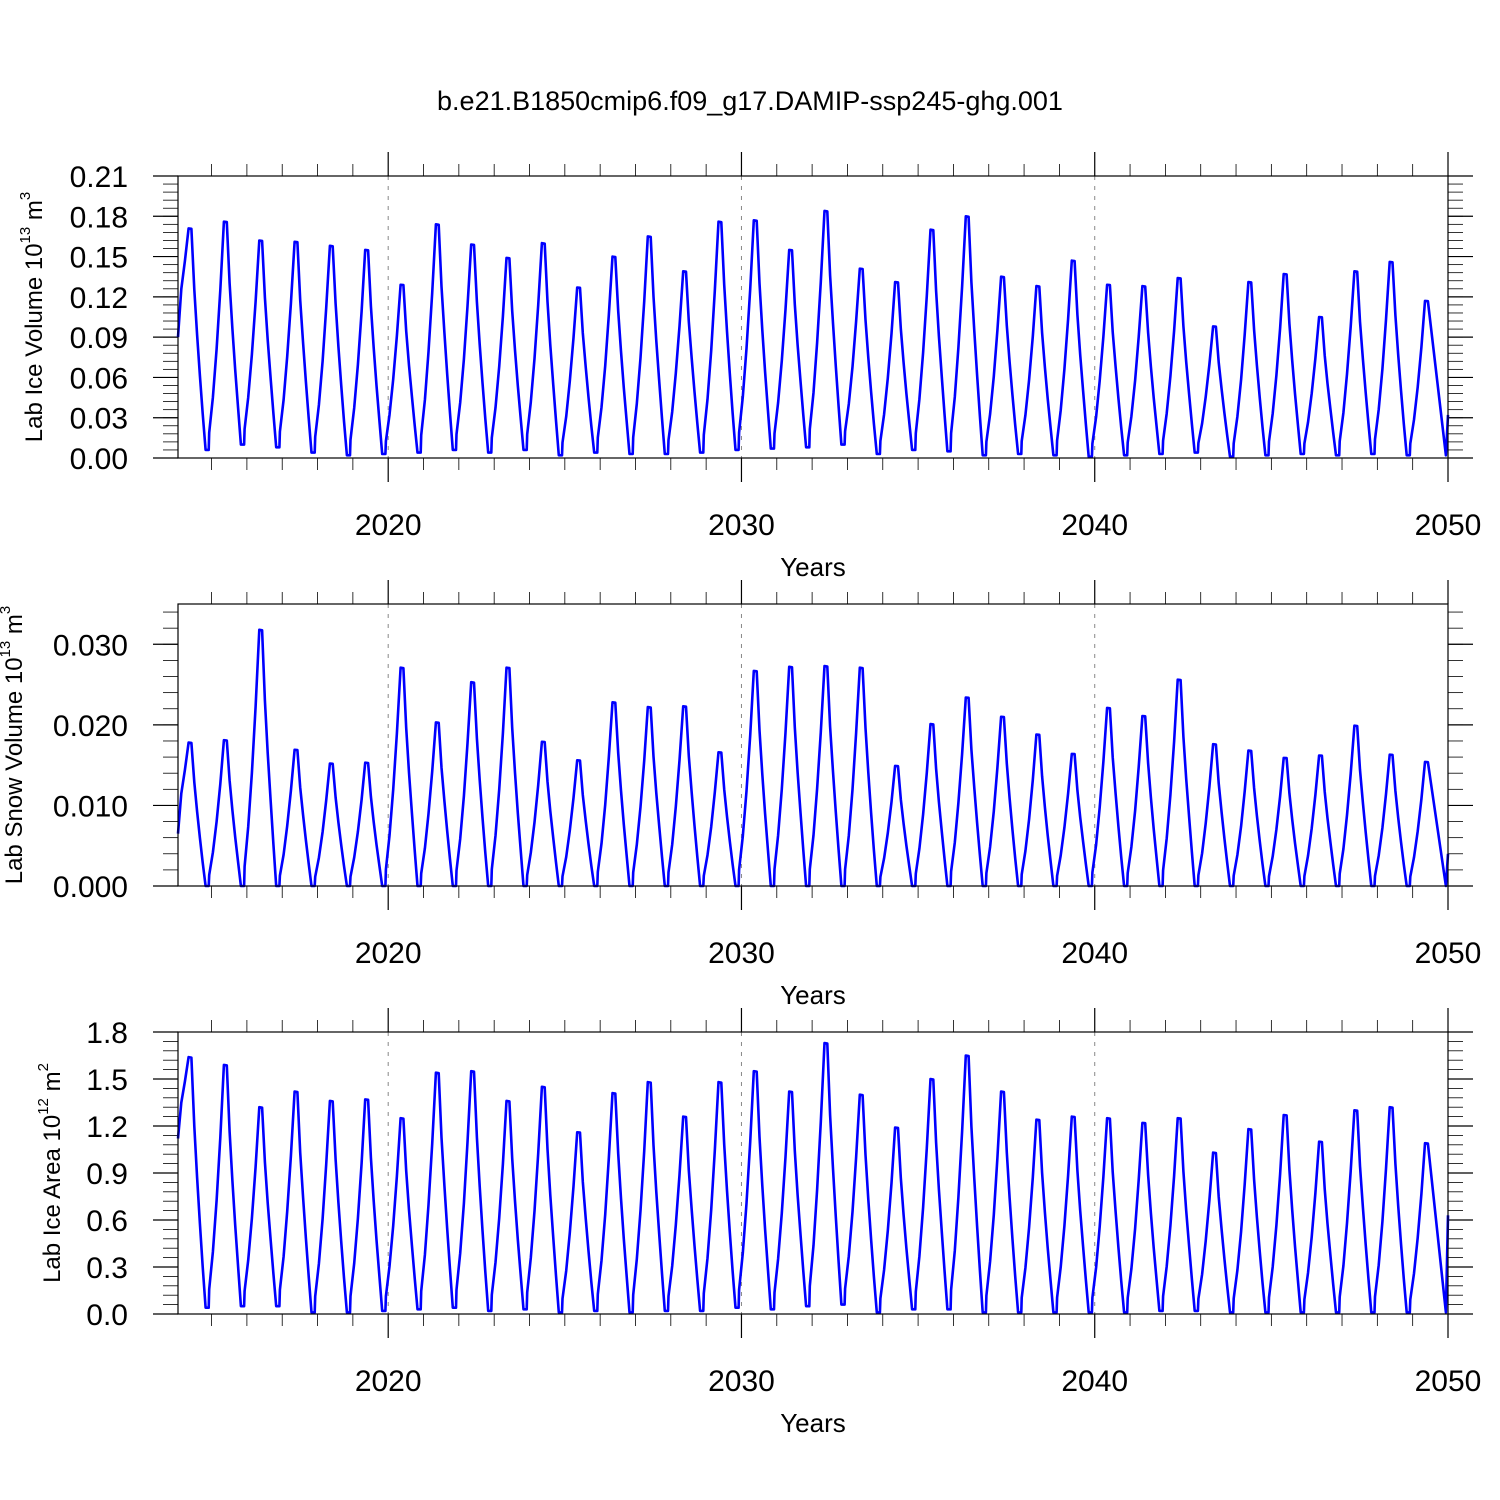 The height and width of the screenshot is (1500, 1500). Describe the element at coordinates (107, 1315) in the screenshot. I see `y-tick-label: 0.0` at that location.